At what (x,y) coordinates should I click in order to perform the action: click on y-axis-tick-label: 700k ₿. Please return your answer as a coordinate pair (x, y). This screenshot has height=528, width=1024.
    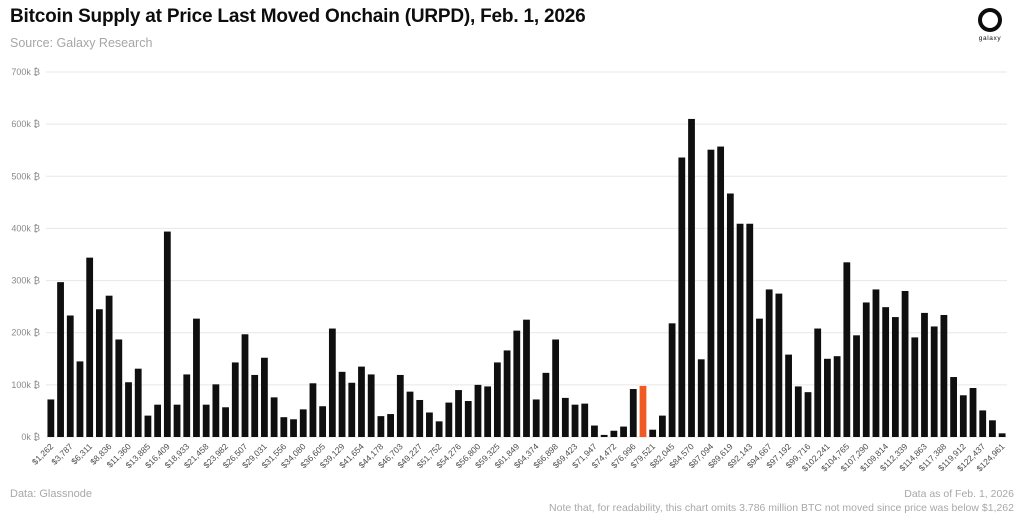
    Looking at the image, I should click on (25, 72).